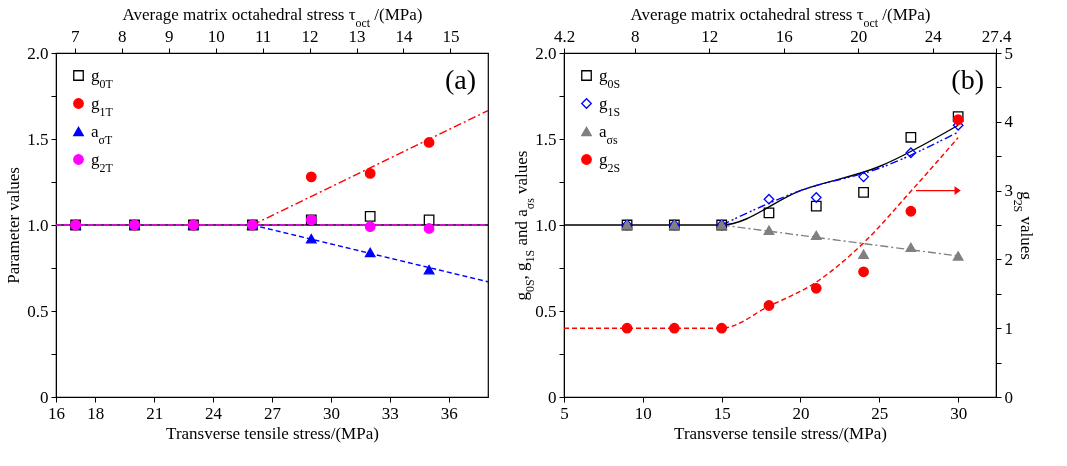  I want to click on x2-tick-label: 4.2, so click(564, 36).